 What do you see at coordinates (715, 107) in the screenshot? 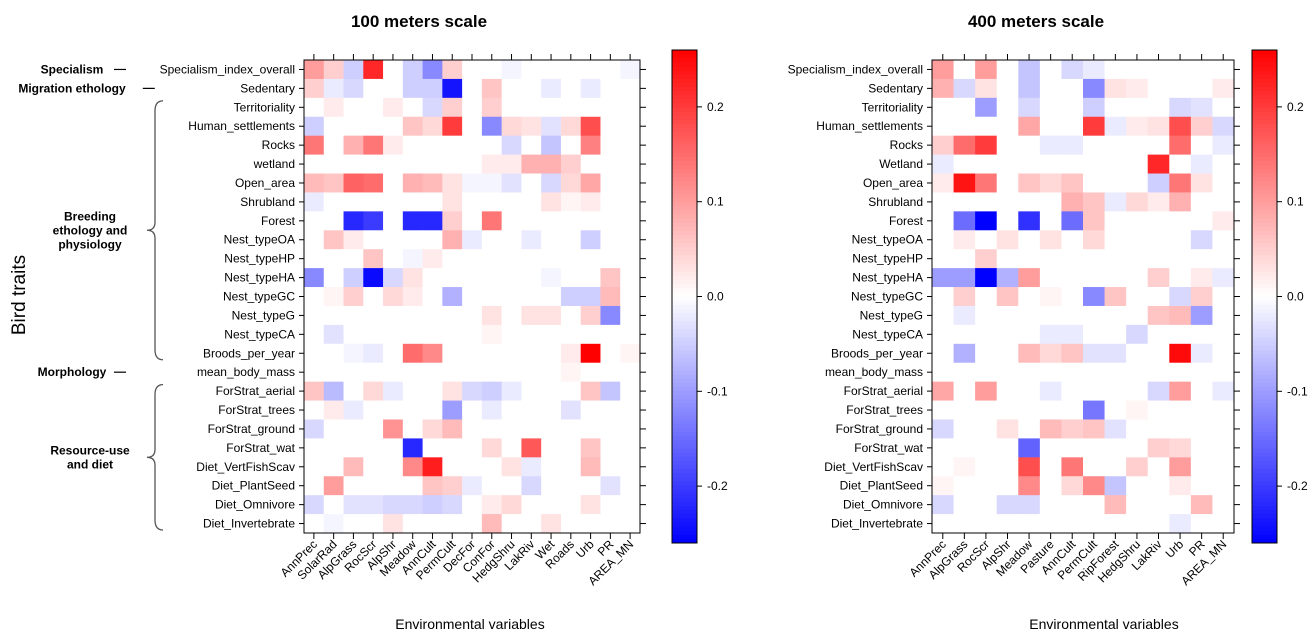
I see `colorbar-tick-label: 0.2` at bounding box center [715, 107].